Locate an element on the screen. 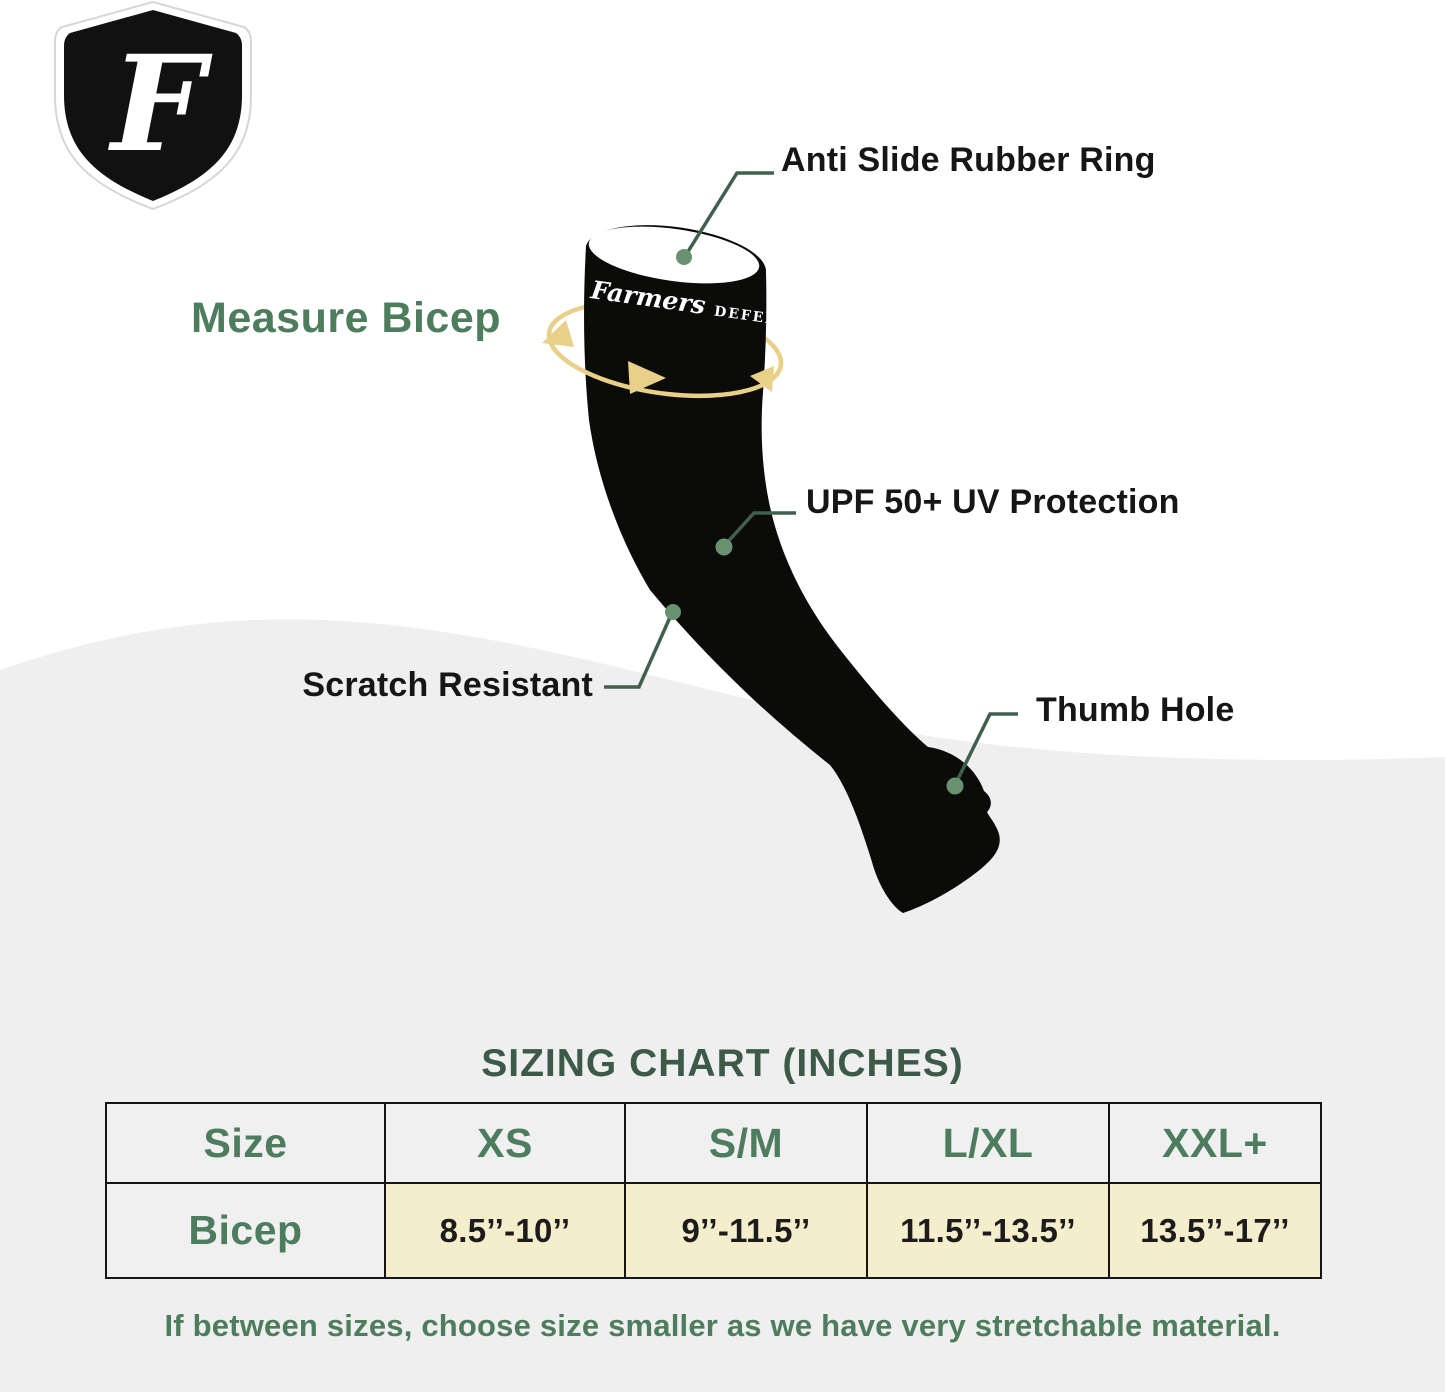 Image resolution: width=1445 pixels, height=1392 pixels. header-size: Size is located at coordinates (245, 1143).